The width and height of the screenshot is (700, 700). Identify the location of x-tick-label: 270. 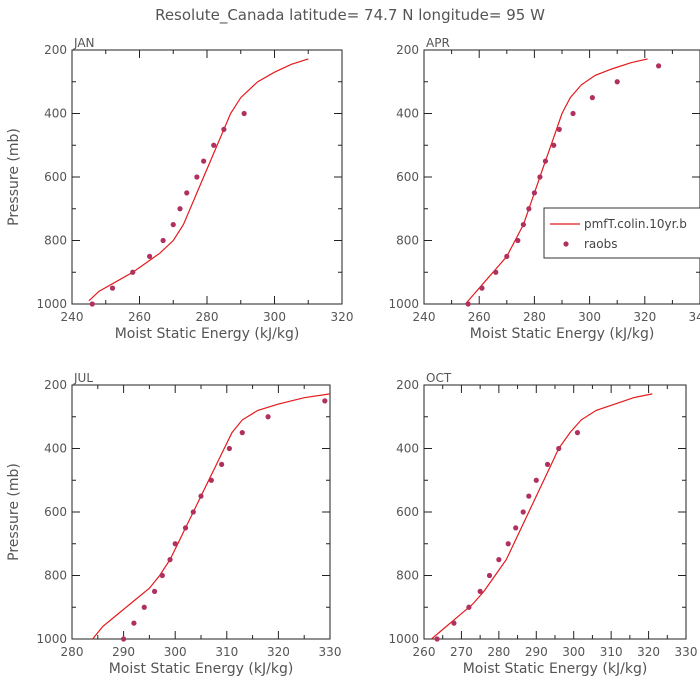
(461, 652).